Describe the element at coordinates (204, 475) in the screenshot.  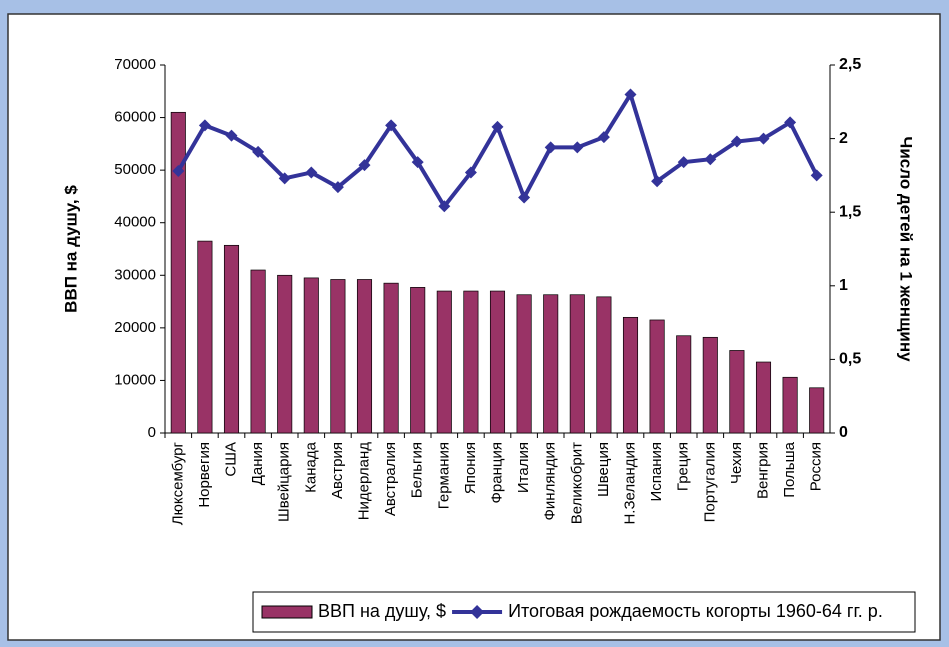
I see `x-tick-label: Норвегия` at that location.